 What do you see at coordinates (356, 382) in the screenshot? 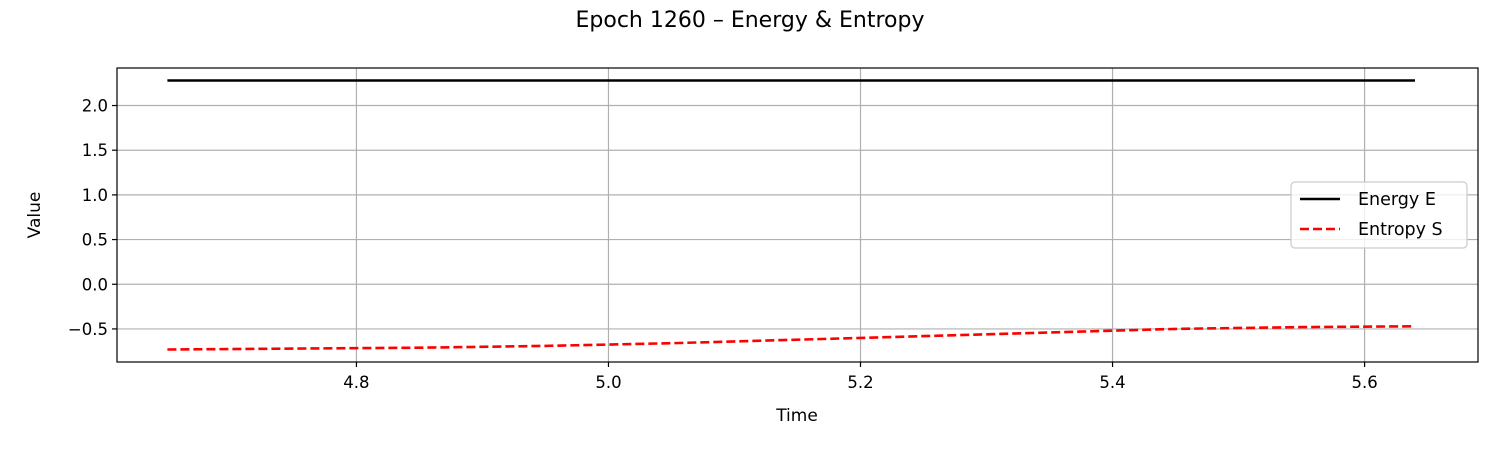
I see `x-tick-label: 4.8` at bounding box center [356, 382].